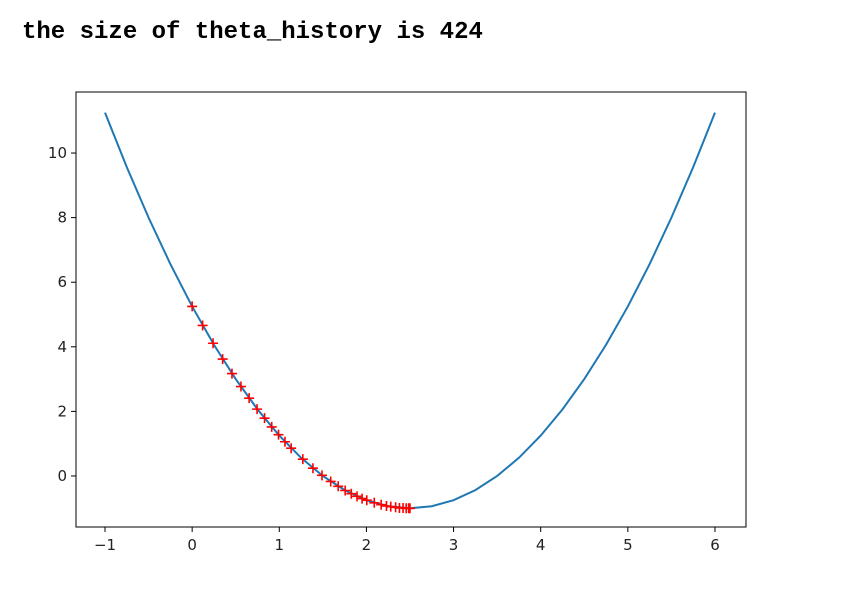 Image resolution: width=860 pixels, height=593 pixels. I want to click on x-tick-label: 6, so click(715, 545).